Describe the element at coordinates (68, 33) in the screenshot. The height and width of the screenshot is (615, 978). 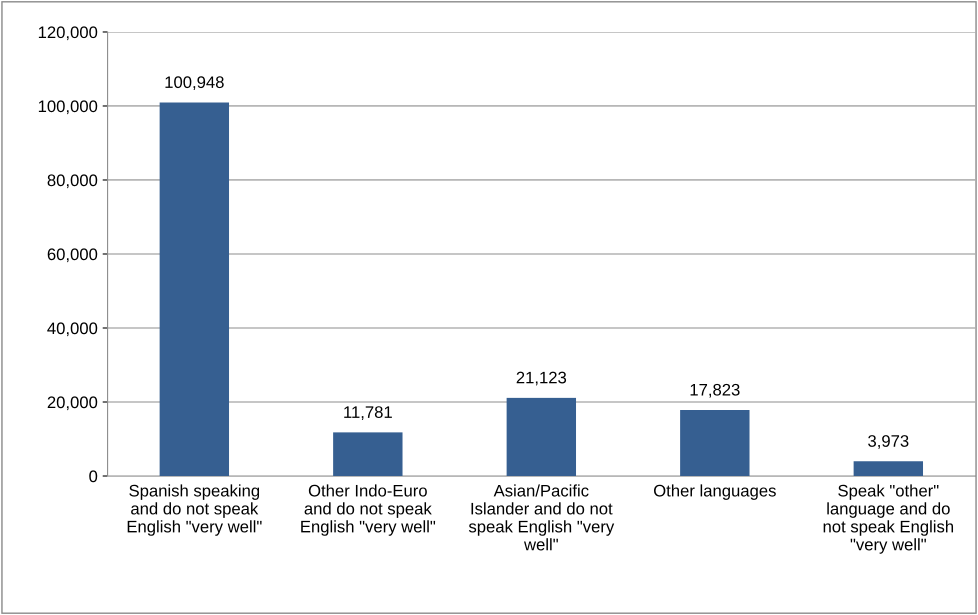
I see `y-tick-label: 120,000` at that location.